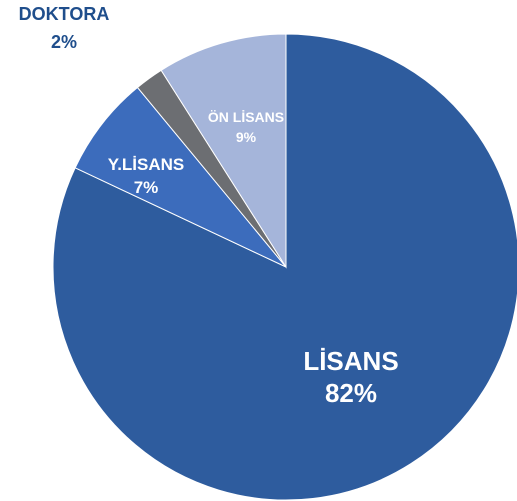 Image resolution: width=517 pixels, height=501 pixels. Describe the element at coordinates (246, 117) in the screenshot. I see `slice-label-3: ÖN LİSANS` at that location.